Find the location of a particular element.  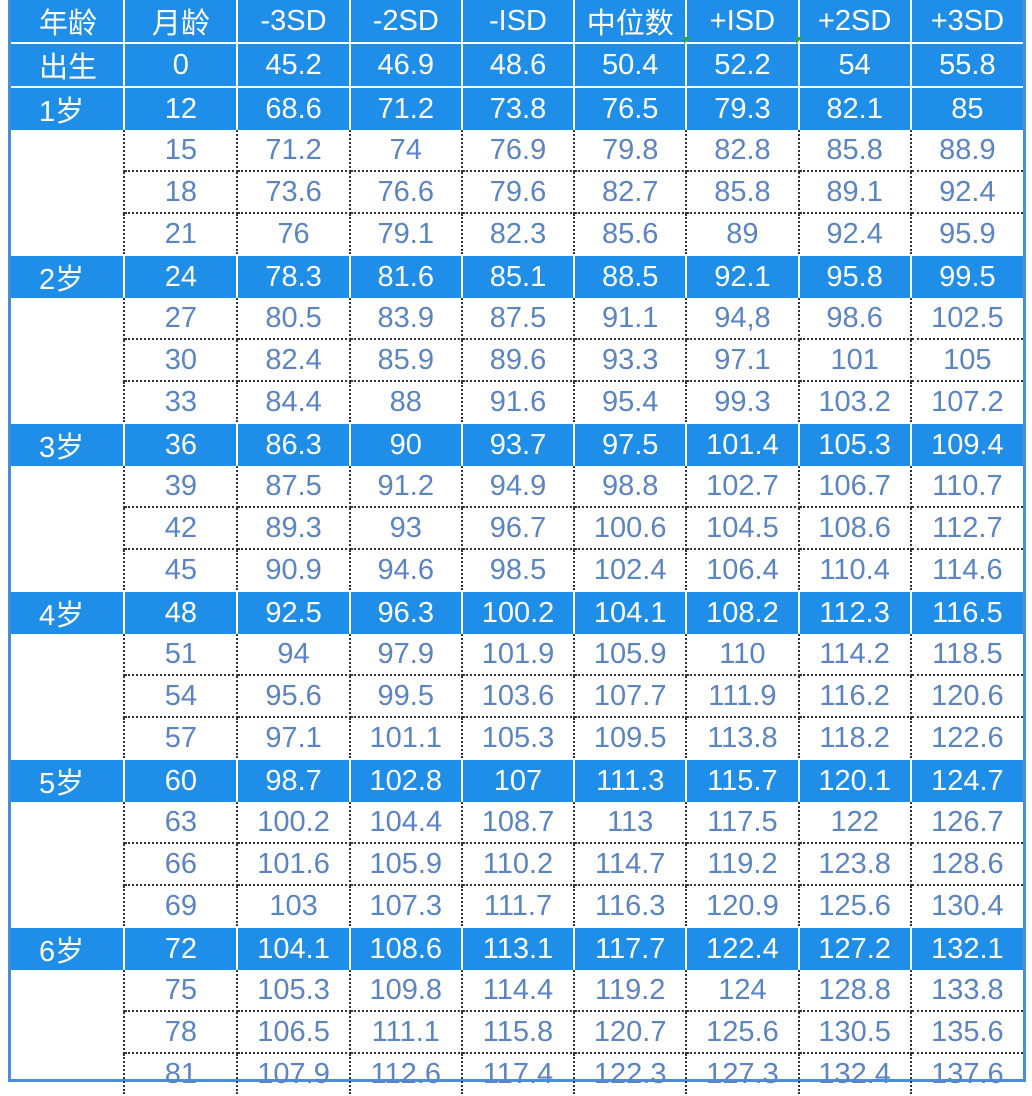

table-row: 2岁 24 78.3 81.6 85.1 88.5 92.1 95.8 99.5 is located at coordinates (517, 276).